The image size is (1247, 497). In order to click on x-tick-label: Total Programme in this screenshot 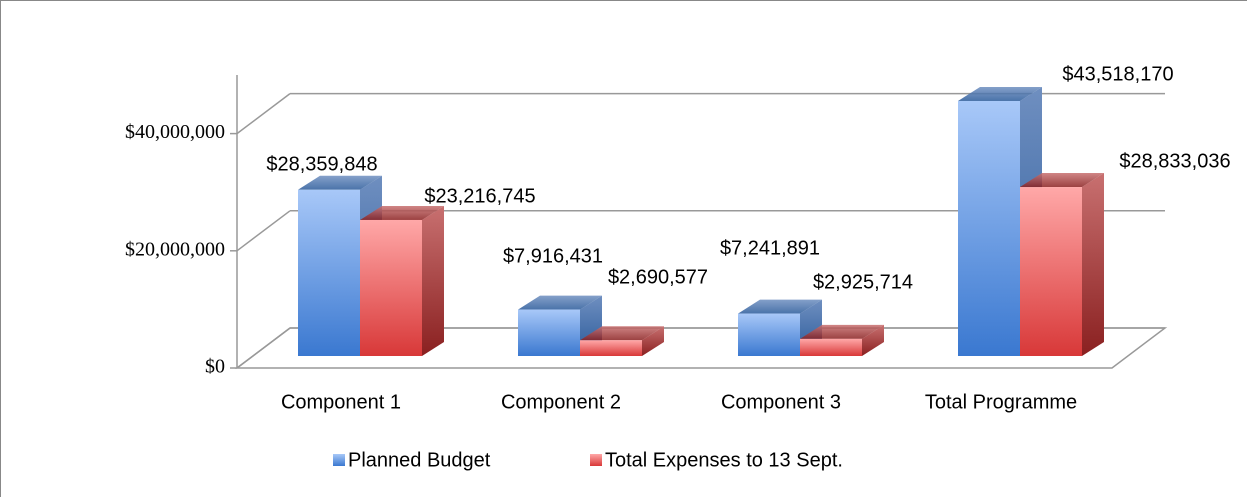, I will do `click(1001, 402)`.